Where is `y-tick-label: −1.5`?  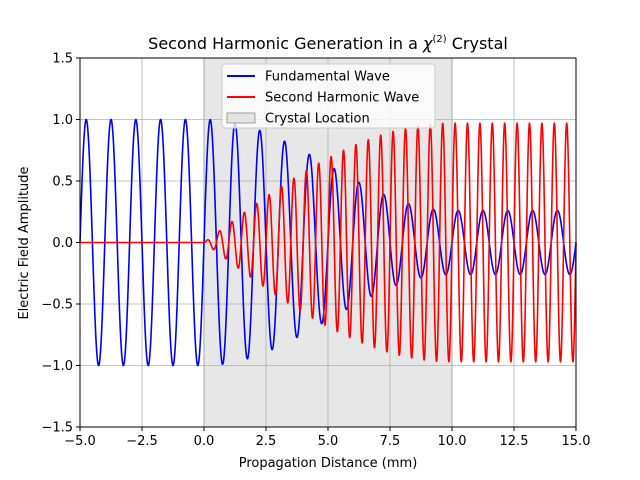 y-tick-label: −1.5 is located at coordinates (57, 428).